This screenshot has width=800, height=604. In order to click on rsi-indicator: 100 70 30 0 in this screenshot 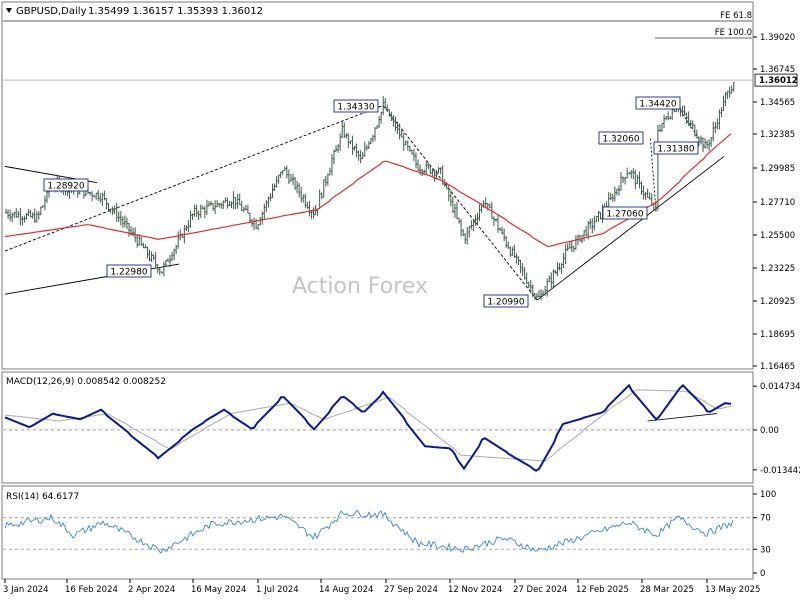, I will do `click(389, 534)`.